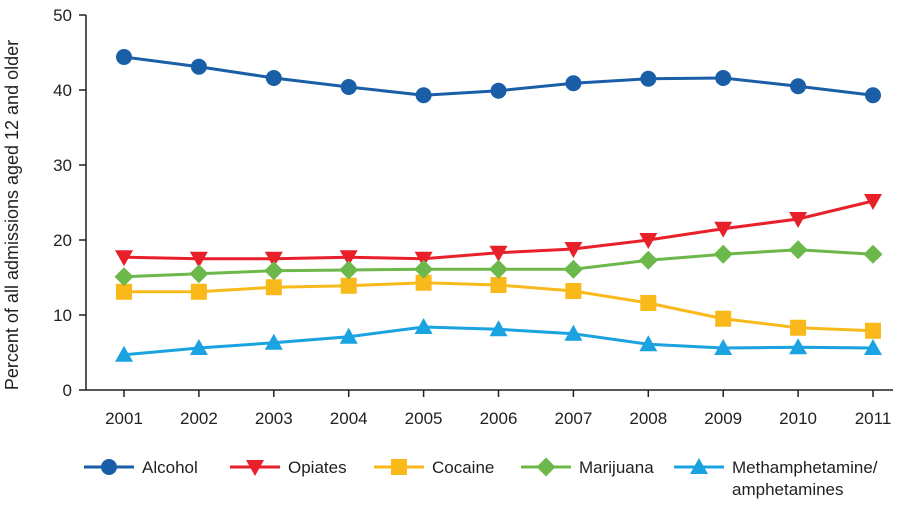 Image resolution: width=919 pixels, height=511 pixels. I want to click on x-tick-label: 2007, so click(573, 418).